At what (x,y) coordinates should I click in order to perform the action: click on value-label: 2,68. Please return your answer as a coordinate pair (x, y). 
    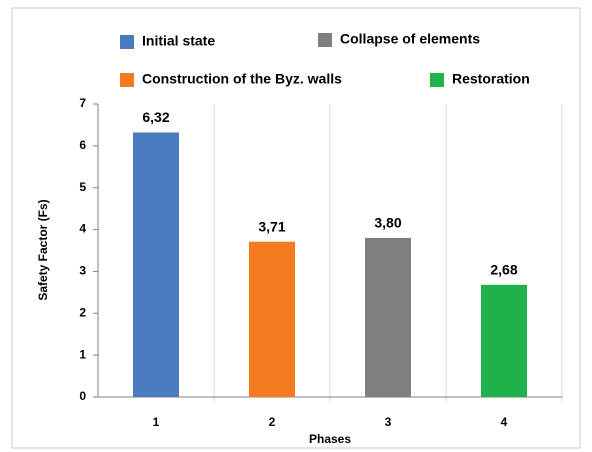
    Looking at the image, I should click on (503, 270).